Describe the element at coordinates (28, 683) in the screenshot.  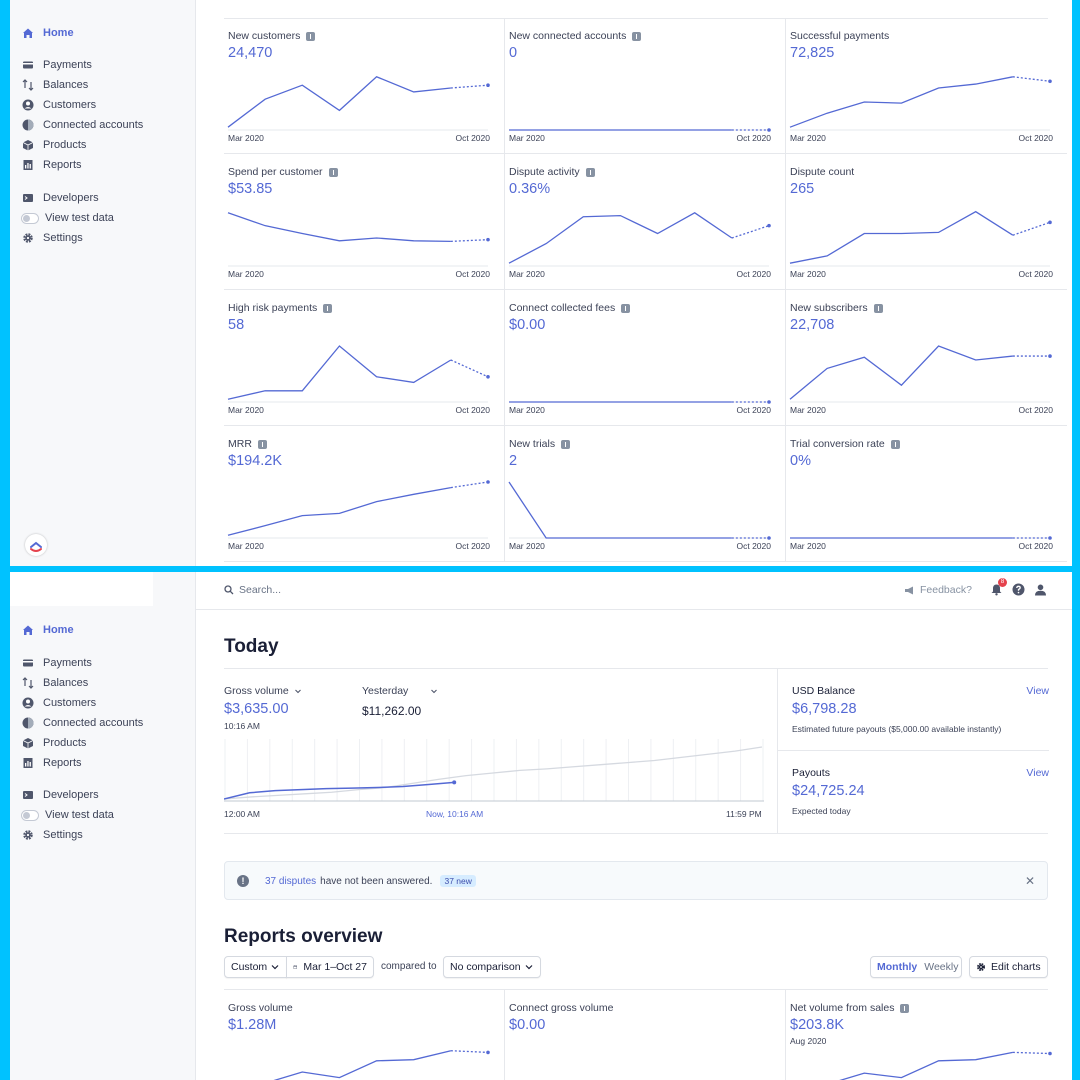
I see `transfer-arrows-icon` at that location.